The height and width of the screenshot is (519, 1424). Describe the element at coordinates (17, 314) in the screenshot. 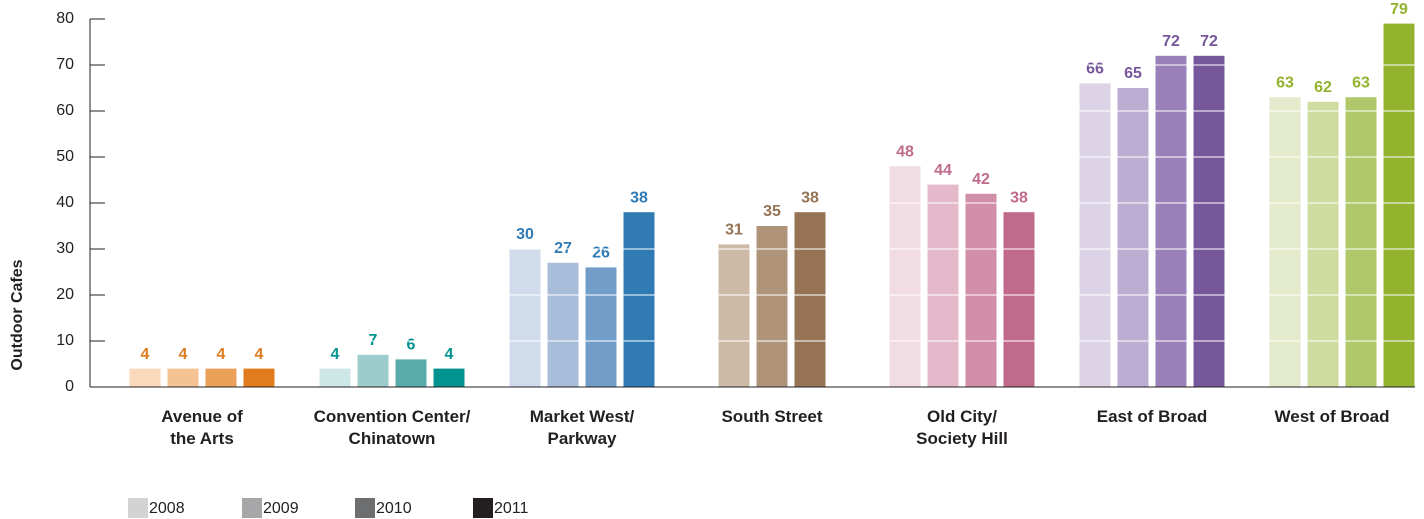

I see `y-axis-label: Outdoor Cafes` at that location.